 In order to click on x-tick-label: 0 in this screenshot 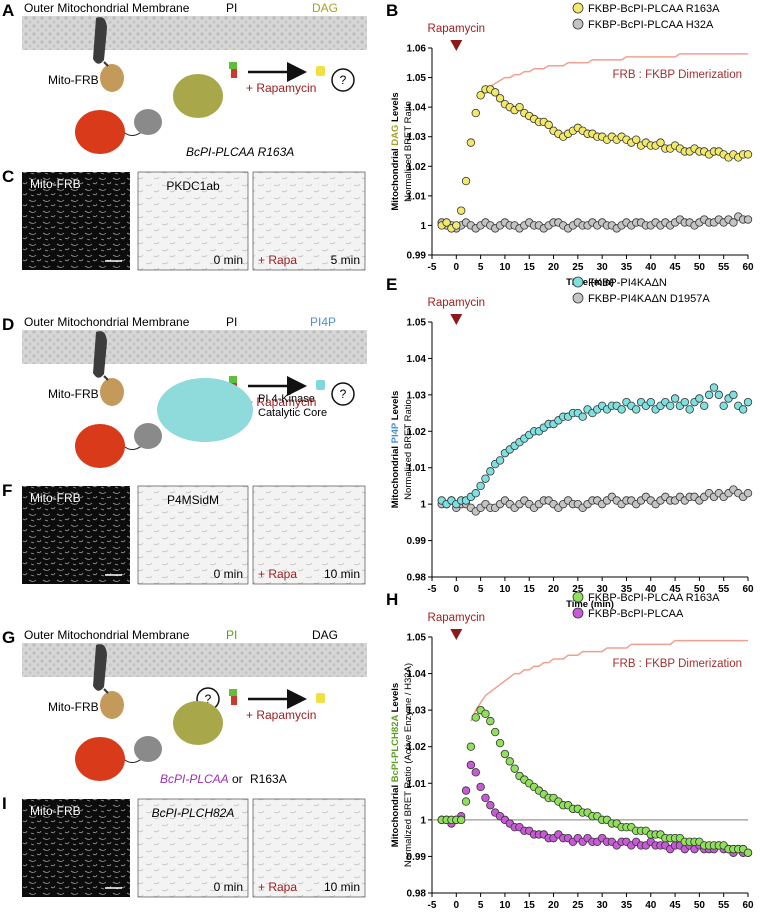, I will do `click(457, 589)`.